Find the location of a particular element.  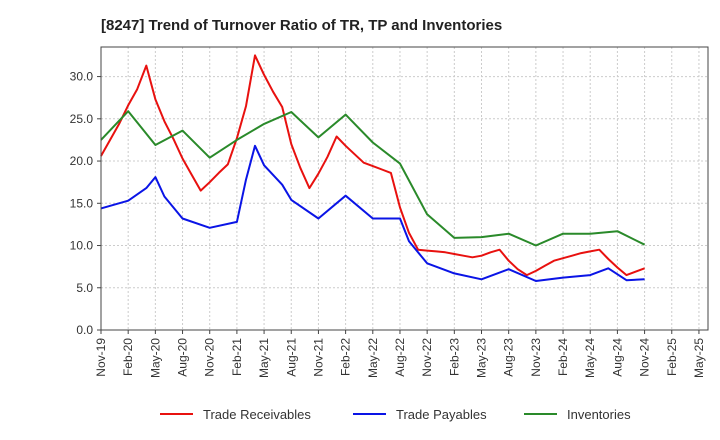

x-tick-label: Nov-20 is located at coordinates (210, 357).